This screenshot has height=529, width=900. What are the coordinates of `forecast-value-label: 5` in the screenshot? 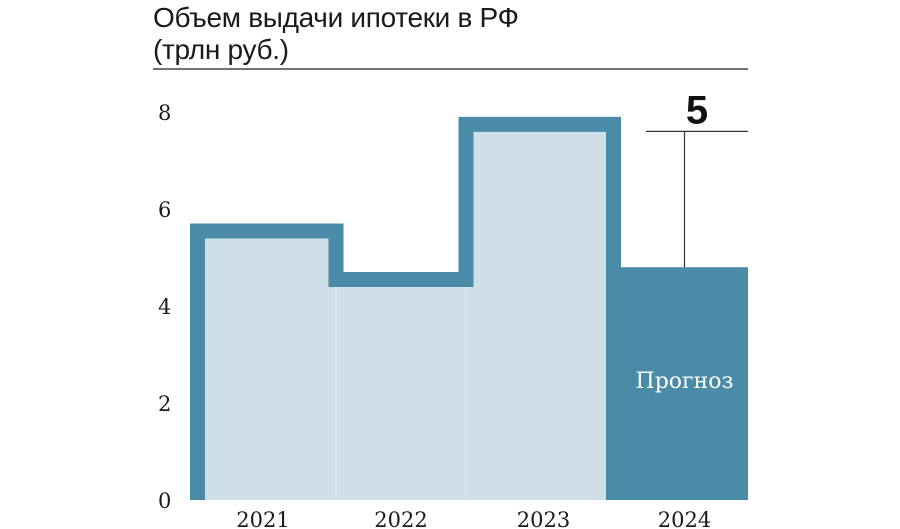 It's located at (697, 110).